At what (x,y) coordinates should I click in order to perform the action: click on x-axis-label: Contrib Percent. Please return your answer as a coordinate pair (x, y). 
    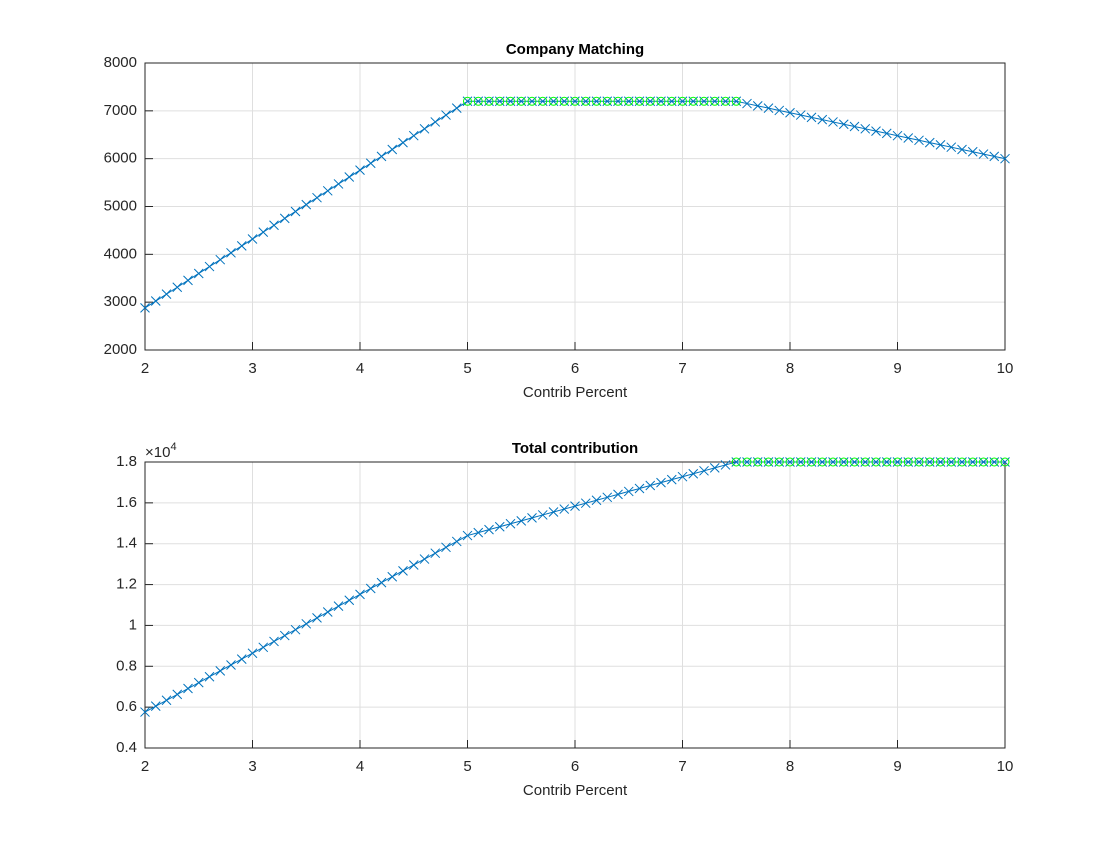
    Looking at the image, I should click on (575, 790).